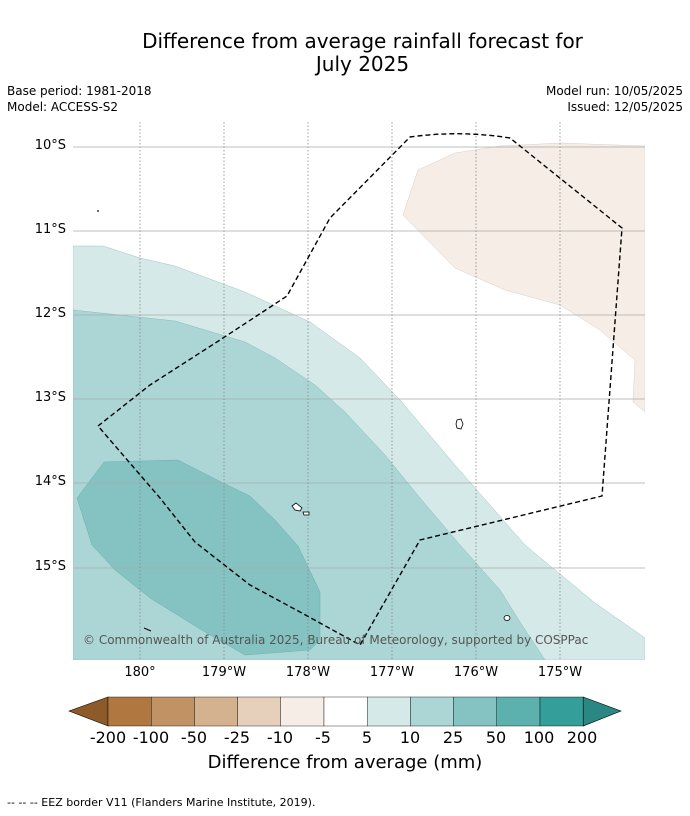  Describe the element at coordinates (63, 107) in the screenshot. I see `model-name: Model: ACCESS-S2` at that location.